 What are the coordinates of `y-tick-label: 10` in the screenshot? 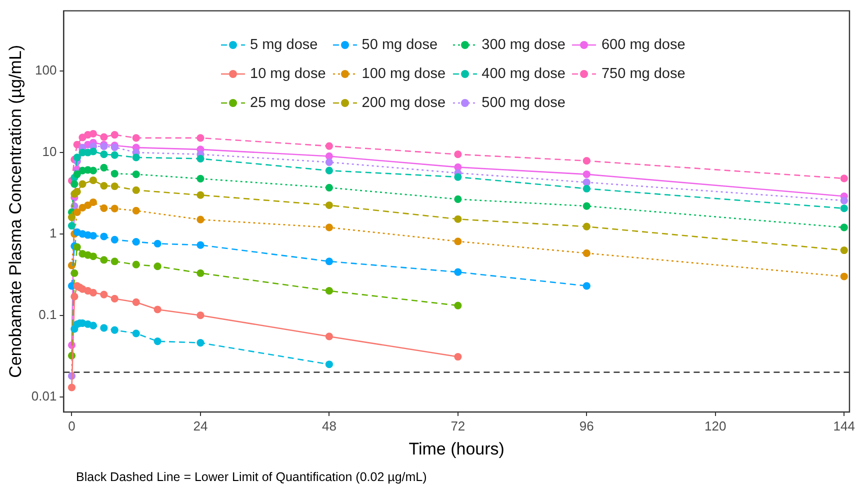 It's located at (49, 152).